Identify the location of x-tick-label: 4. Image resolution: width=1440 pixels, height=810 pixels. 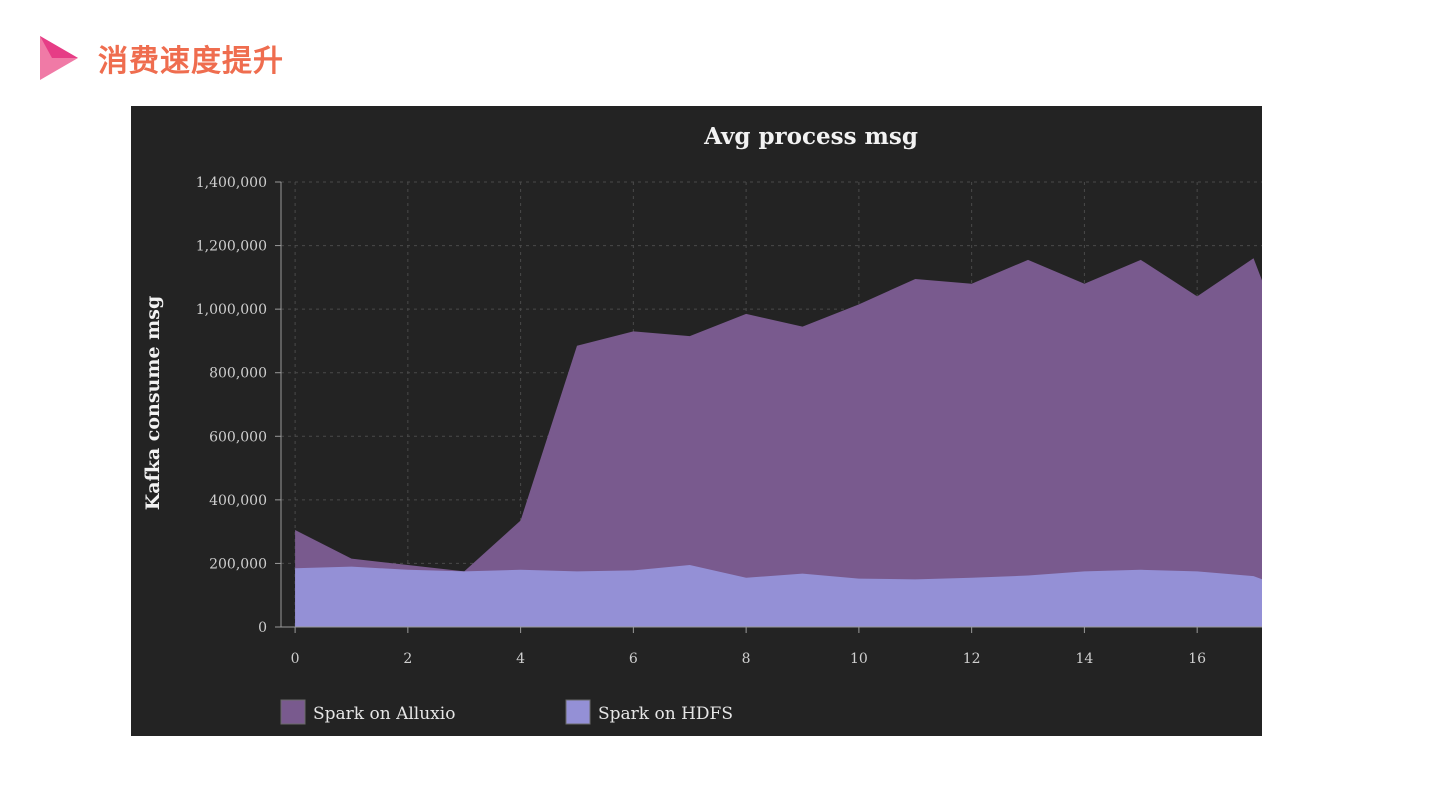
(520, 659).